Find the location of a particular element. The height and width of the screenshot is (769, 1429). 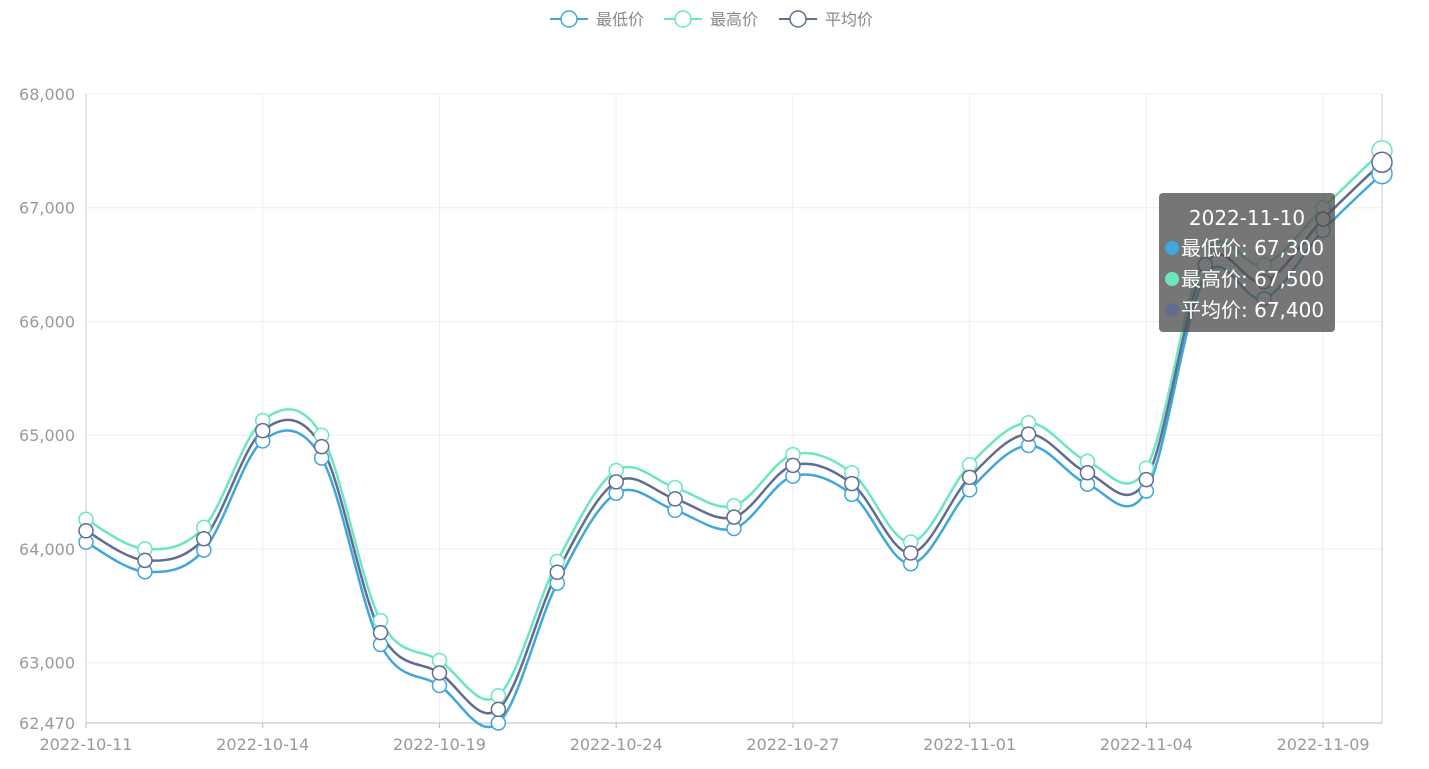

y-tick-label: 62,470 is located at coordinates (47, 723).